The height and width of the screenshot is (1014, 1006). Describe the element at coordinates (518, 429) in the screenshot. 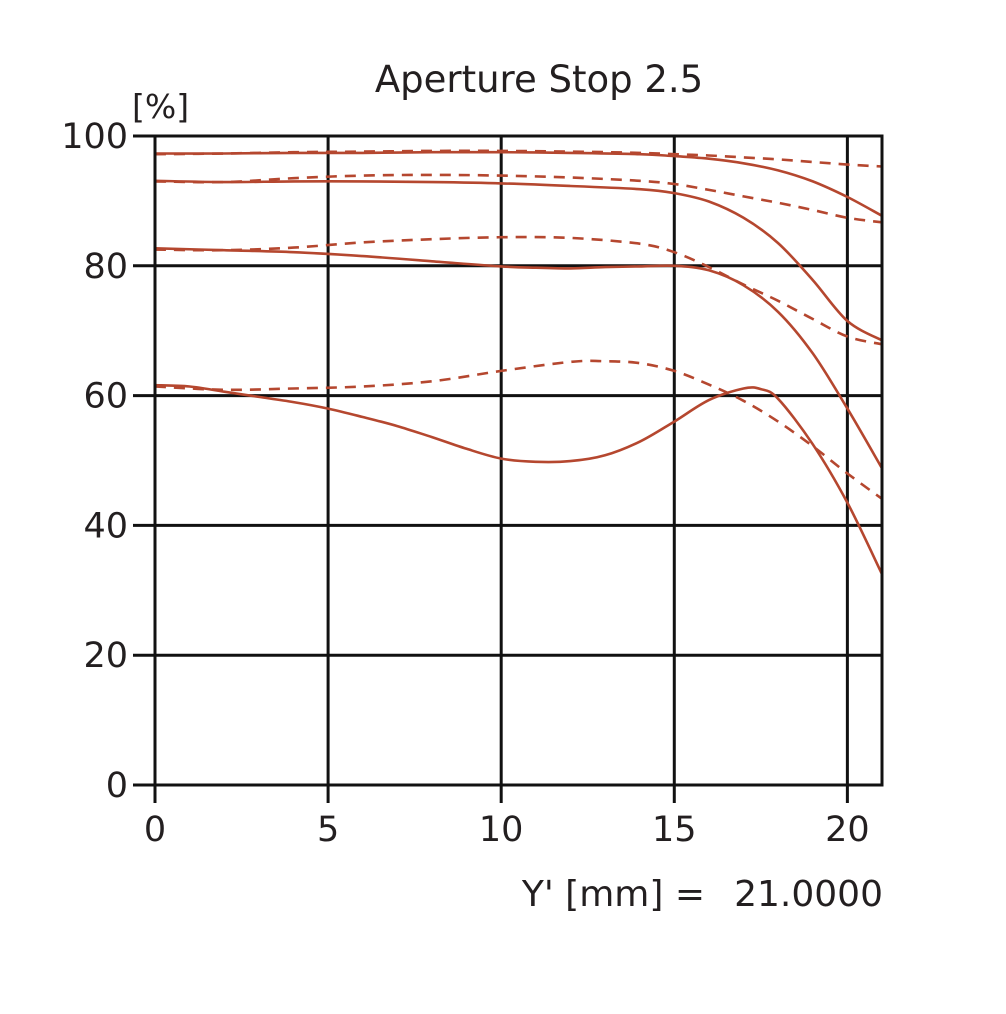

I see `series-line-8-dashed` at that location.